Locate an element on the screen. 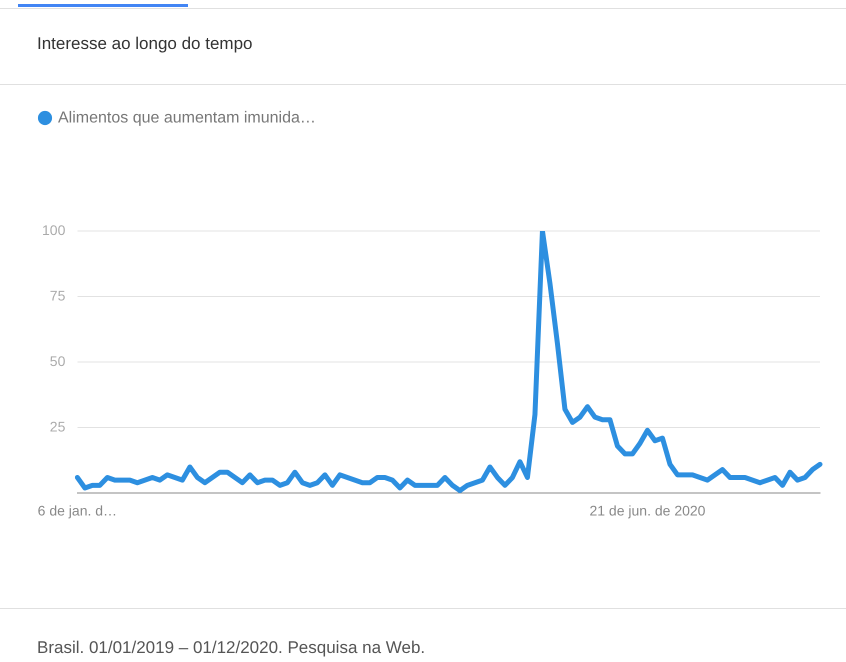 This screenshot has height=662, width=846. y-tick-label: 100 is located at coordinates (54, 230).